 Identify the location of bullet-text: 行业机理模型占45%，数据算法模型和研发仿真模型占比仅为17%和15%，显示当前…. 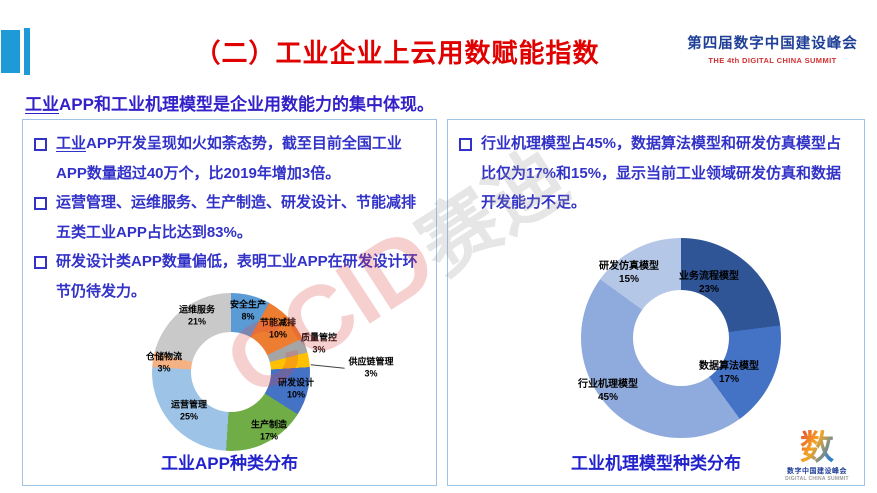
(661, 173).